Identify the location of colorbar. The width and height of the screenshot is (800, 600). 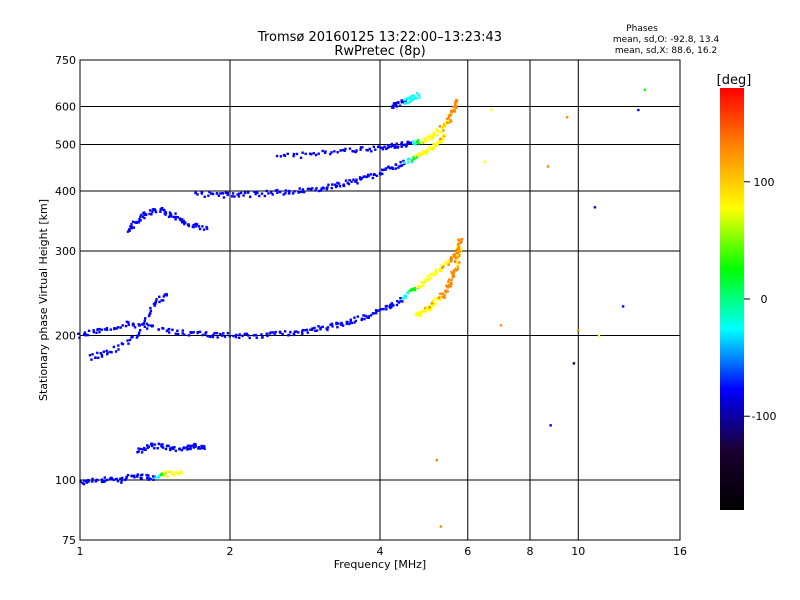
(732, 299).